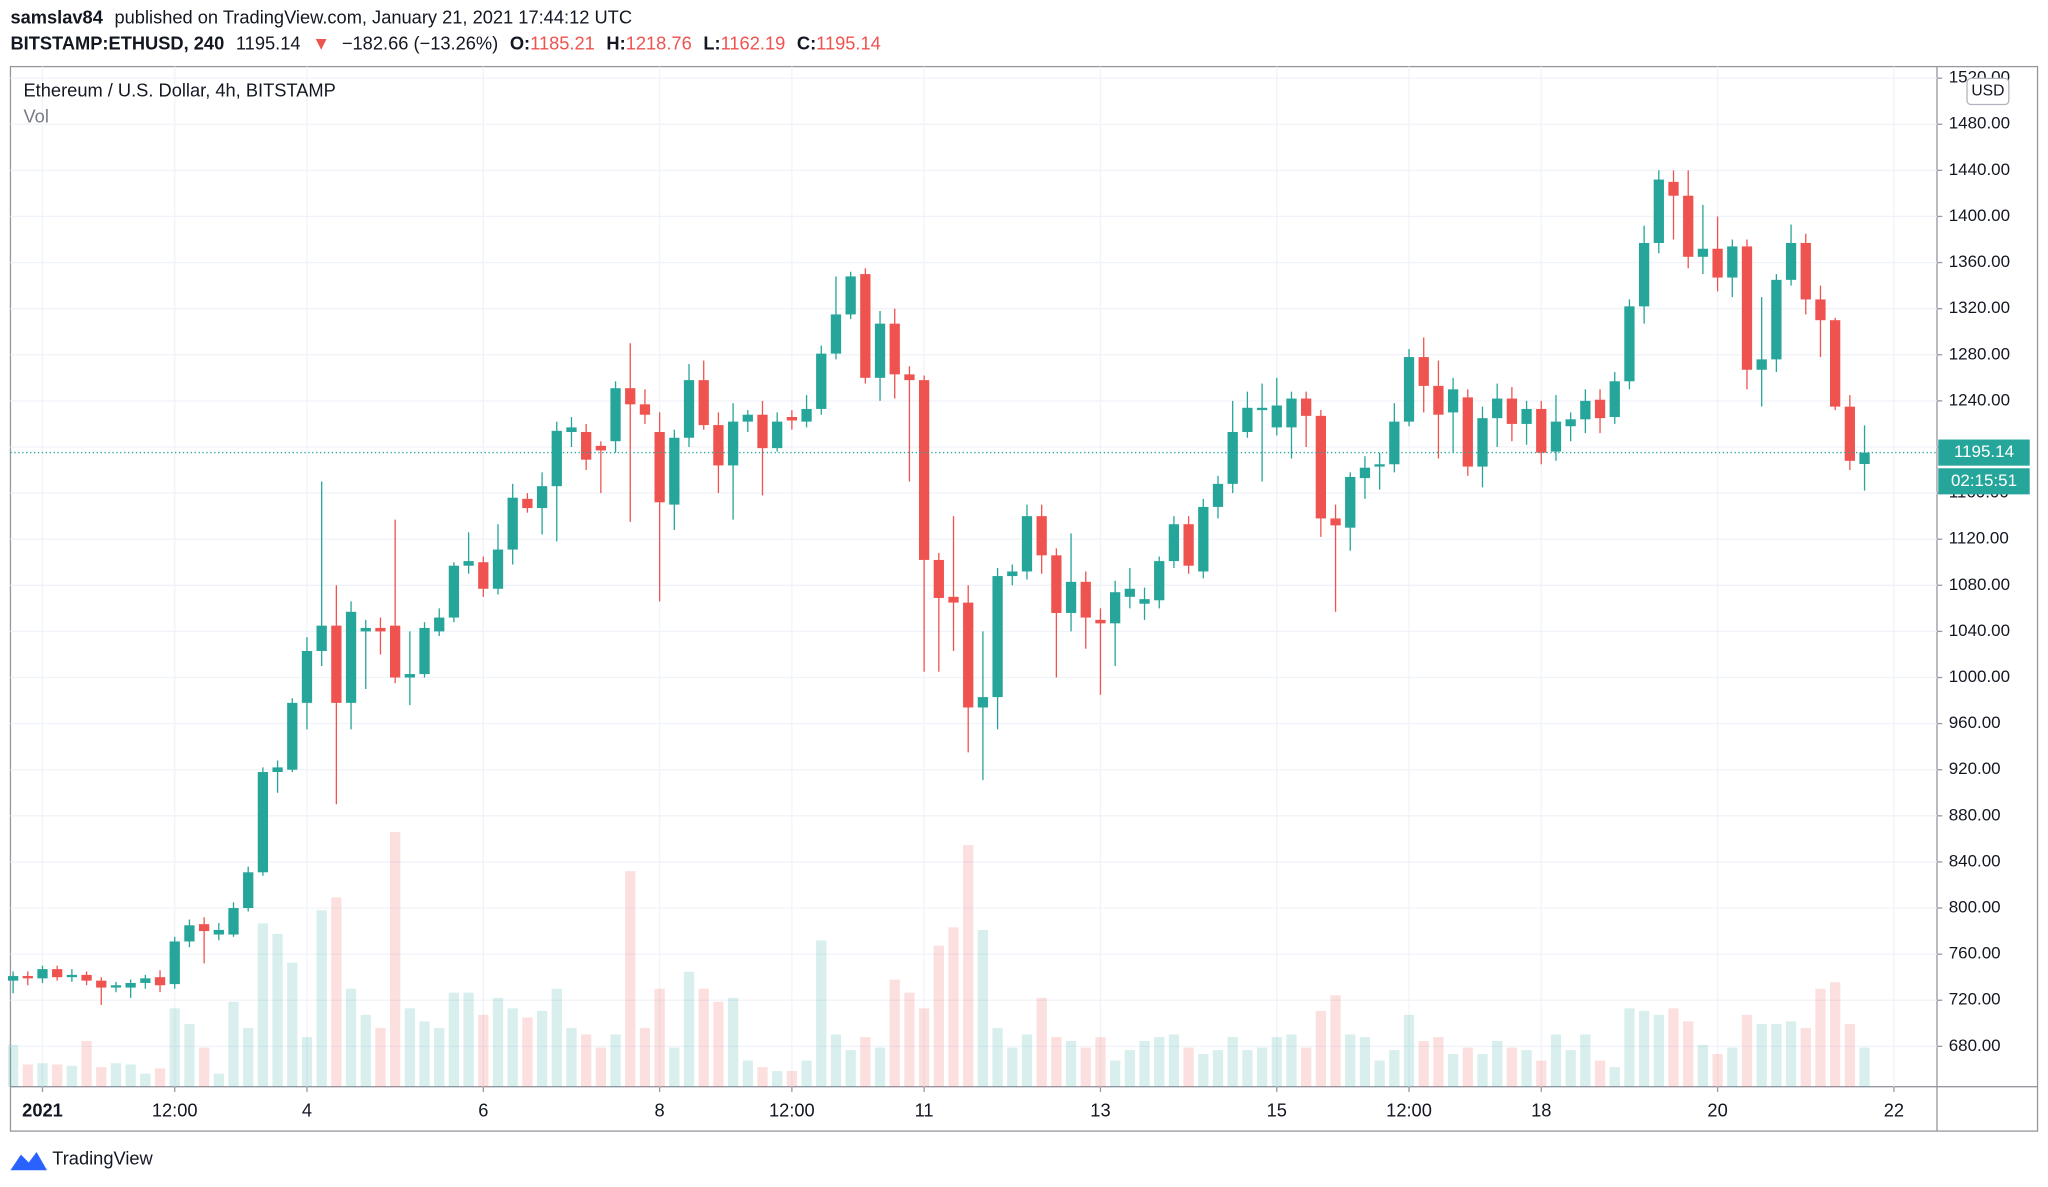  I want to click on y-tick-label: 1280.00, so click(1979, 353).